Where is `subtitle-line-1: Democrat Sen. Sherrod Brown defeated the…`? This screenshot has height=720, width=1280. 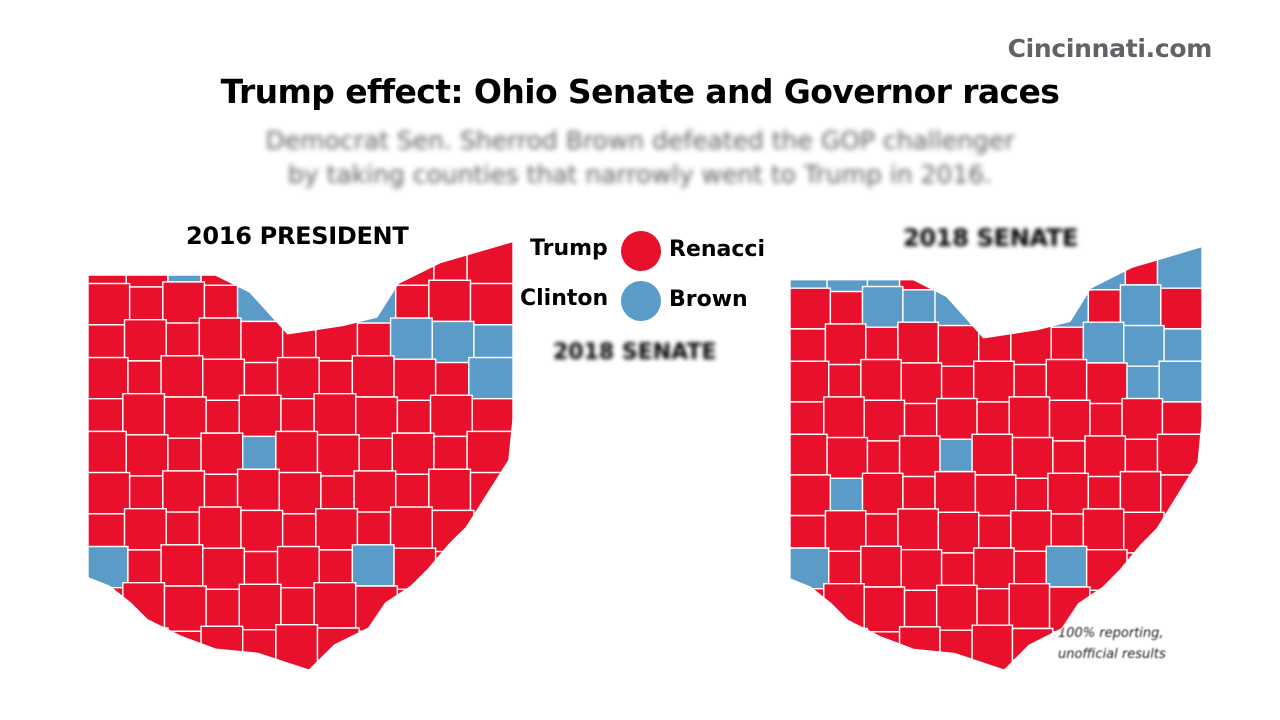
subtitle-line-1: Democrat Sen. Sherrod Brown defeated the… is located at coordinates (640, 140).